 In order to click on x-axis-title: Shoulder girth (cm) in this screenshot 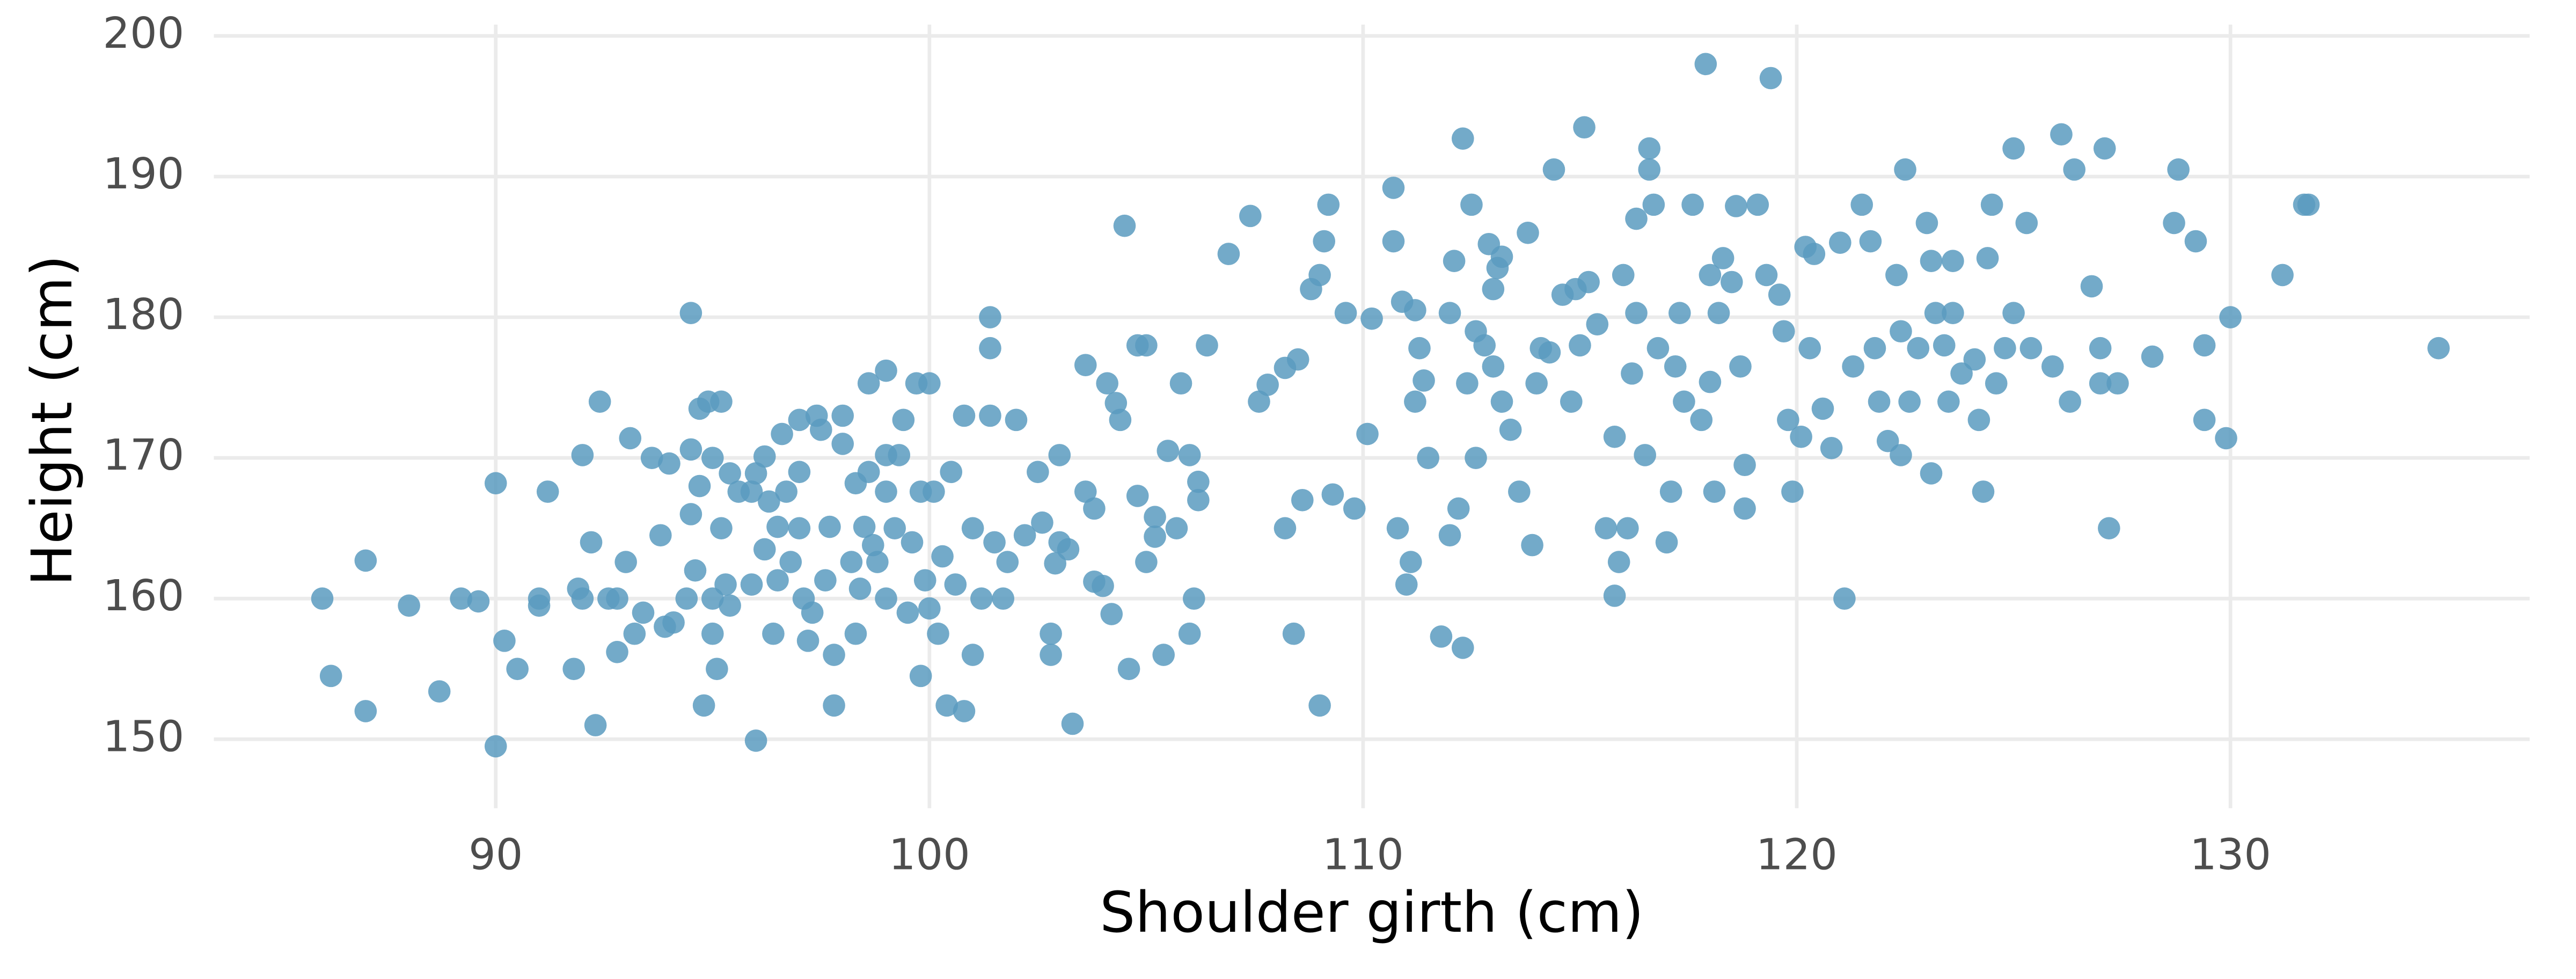, I will do `click(1372, 913)`.